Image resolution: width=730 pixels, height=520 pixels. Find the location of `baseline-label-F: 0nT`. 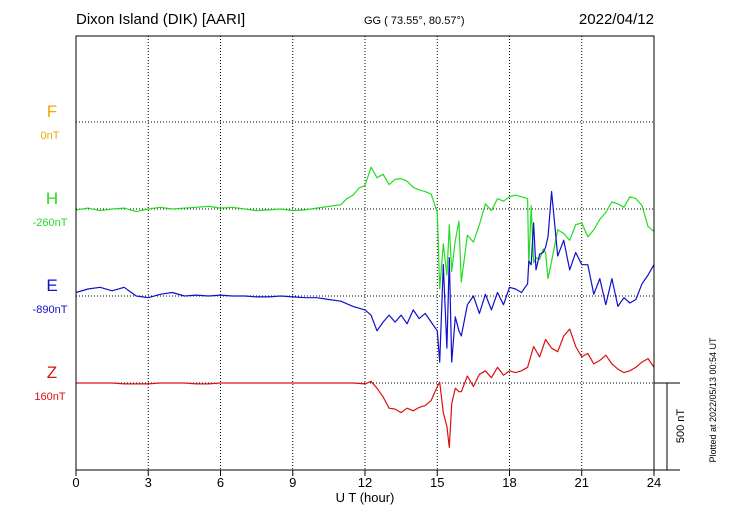

baseline-label-F: 0nT is located at coordinates (50, 136).